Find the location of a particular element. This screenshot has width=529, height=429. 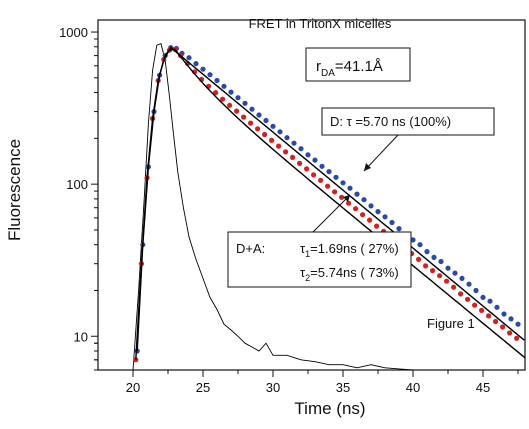

figure-label: Figure 1 is located at coordinates (451, 323).